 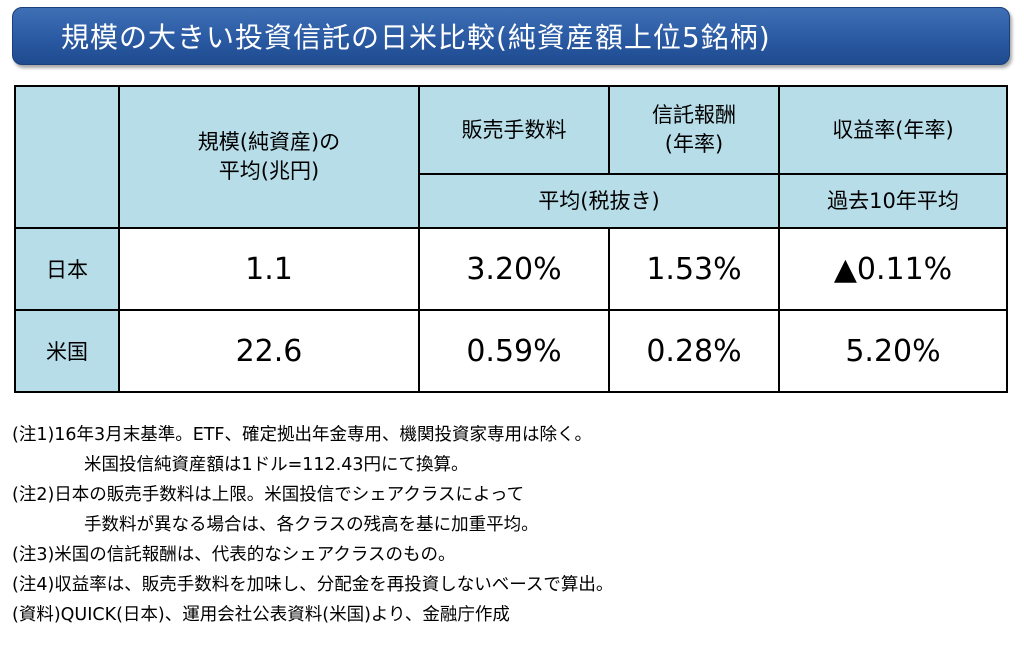 What do you see at coordinates (514, 130) in the screenshot?
I see `header-sales-fee: 販売手数料` at bounding box center [514, 130].